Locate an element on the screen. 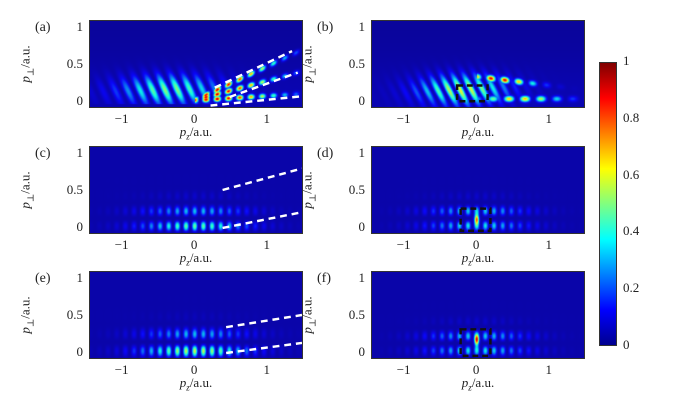  panel-b: (b) −1 0 1 0 0.5 1 pz/a.u. p⊥/a.u. is located at coordinates (442, 80).